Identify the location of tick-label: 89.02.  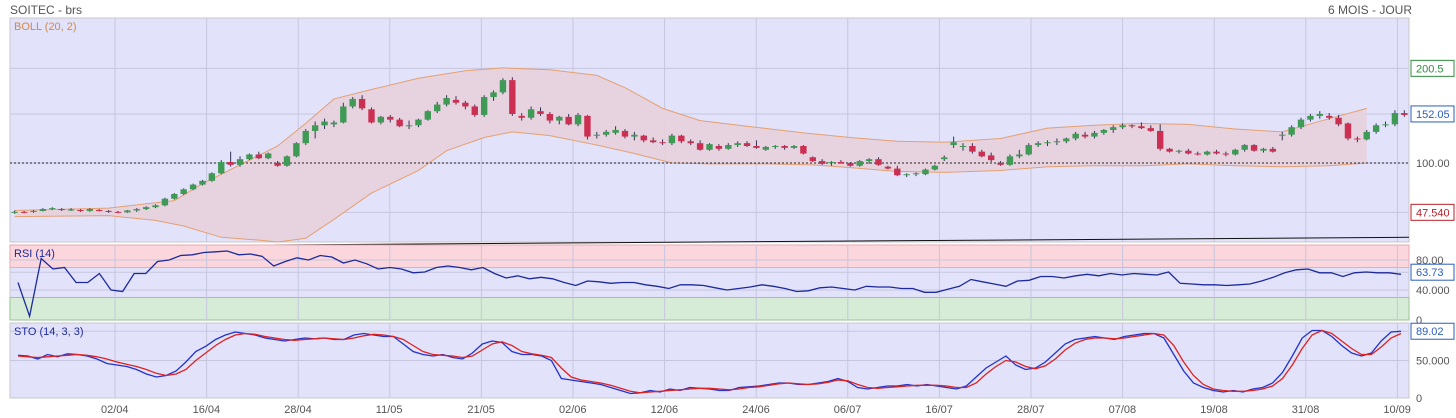
(1430, 332).